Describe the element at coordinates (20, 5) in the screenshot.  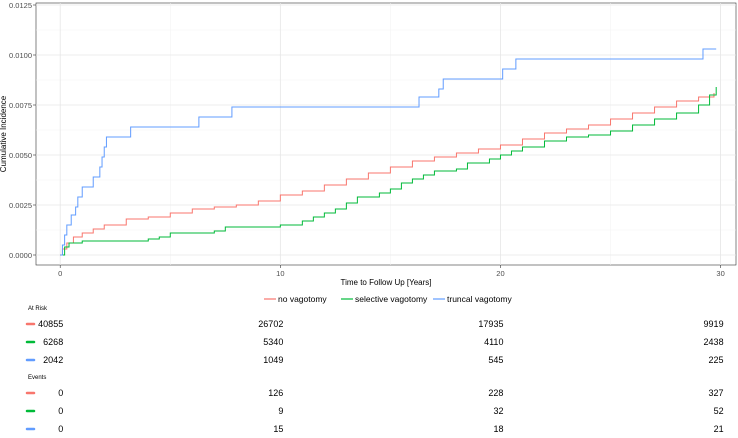
I see `y-tick-label: 0.0125` at that location.